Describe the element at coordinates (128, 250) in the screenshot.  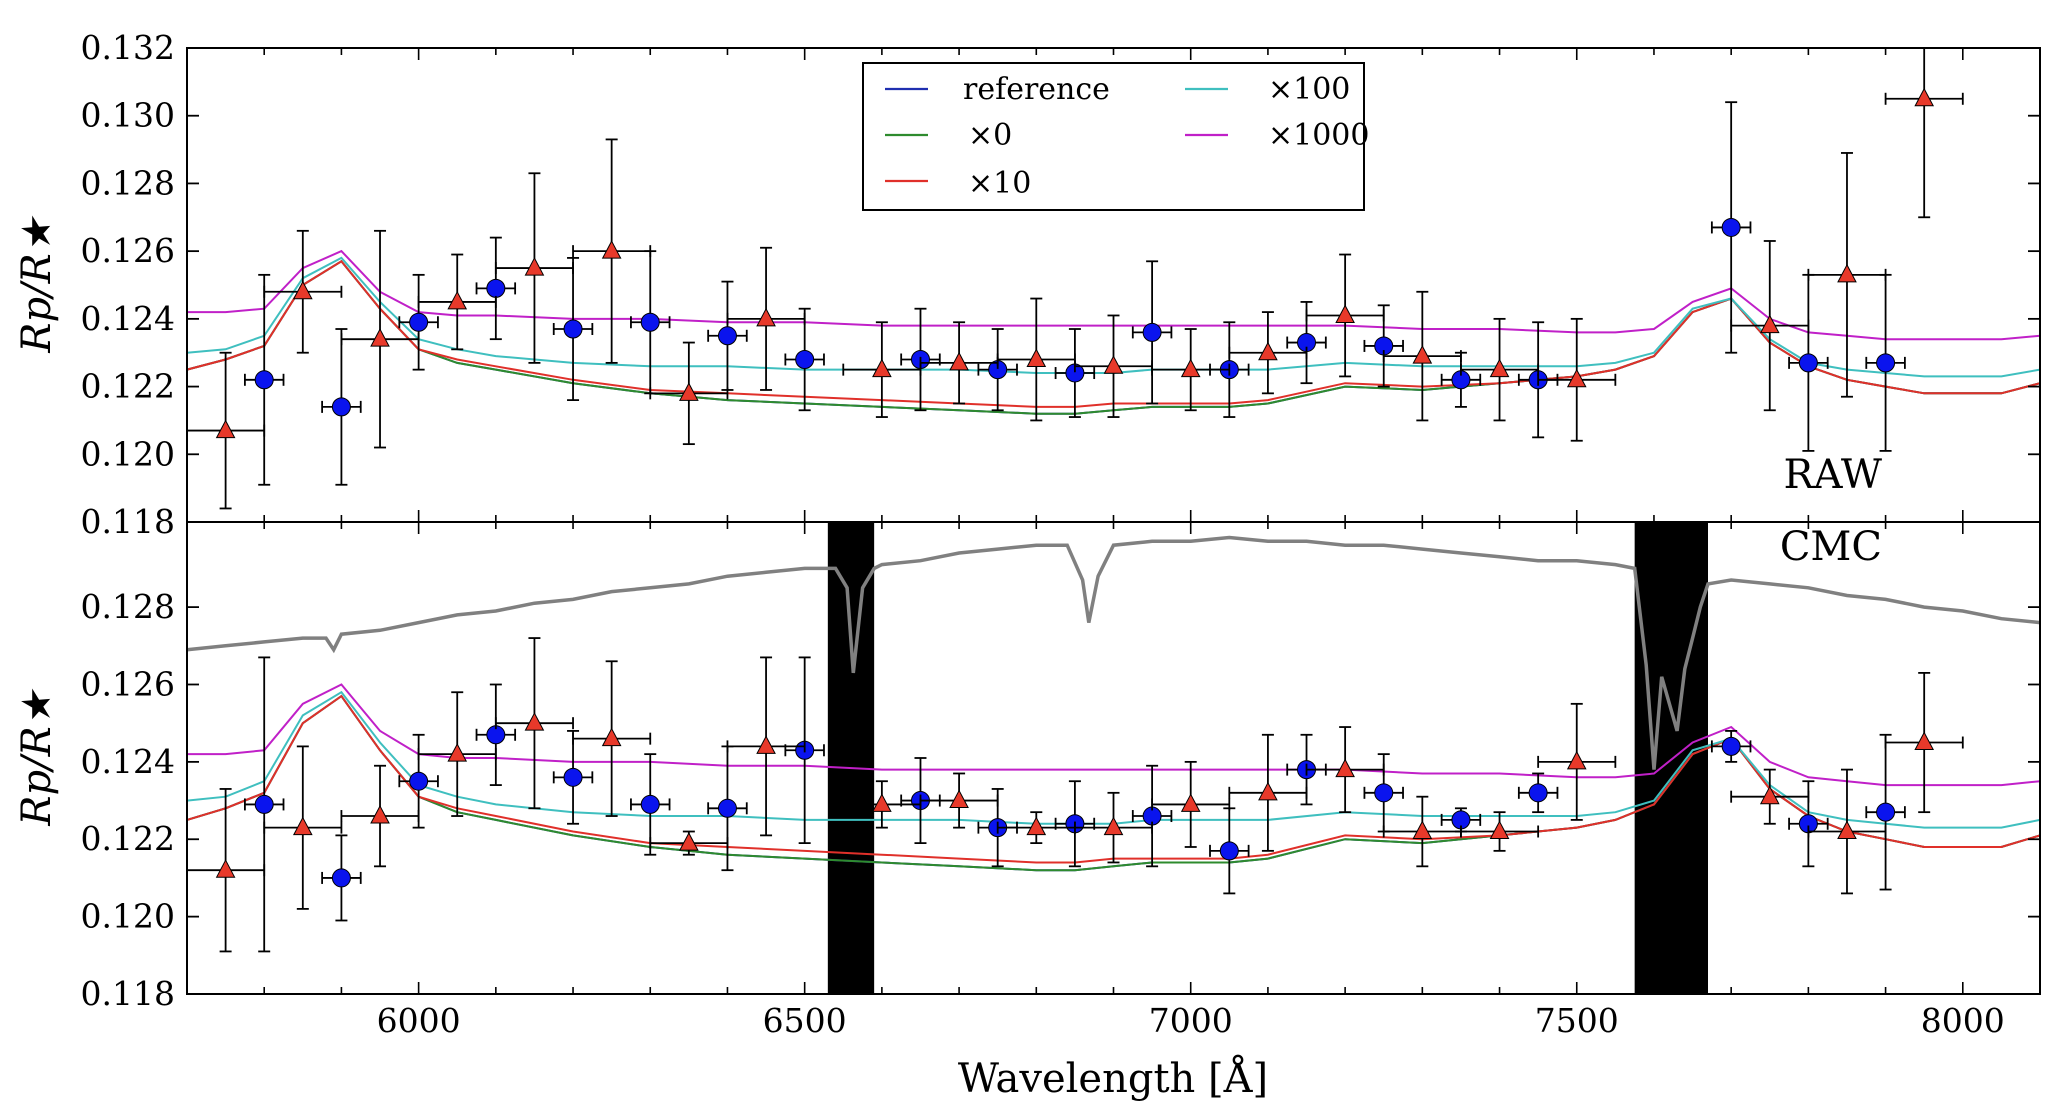
I see `y-tick-label-raw: 0.126` at that location.